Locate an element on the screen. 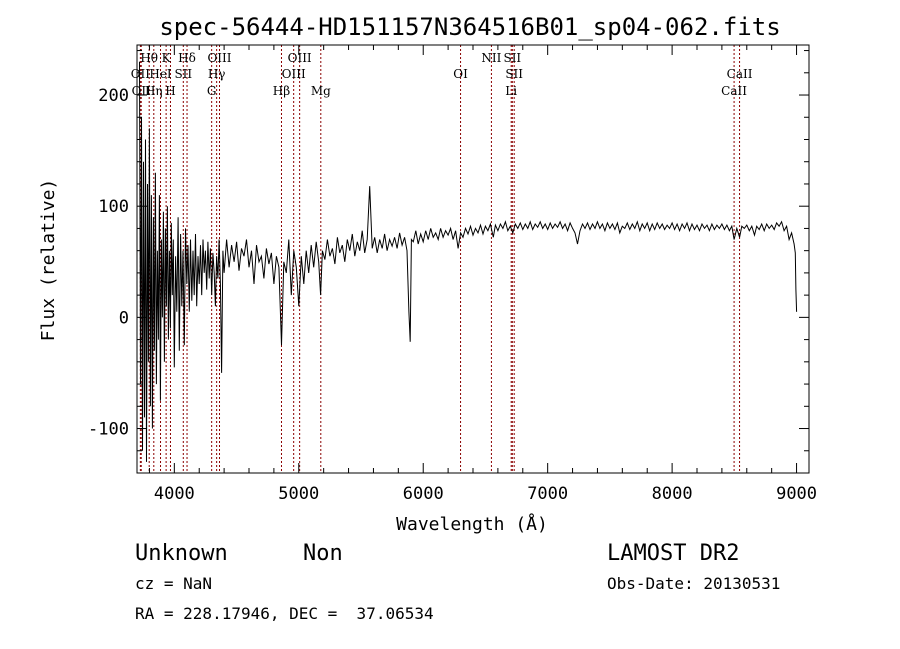 This screenshot has height=649, width=900. x-tick-label: 7000 is located at coordinates (547, 494).